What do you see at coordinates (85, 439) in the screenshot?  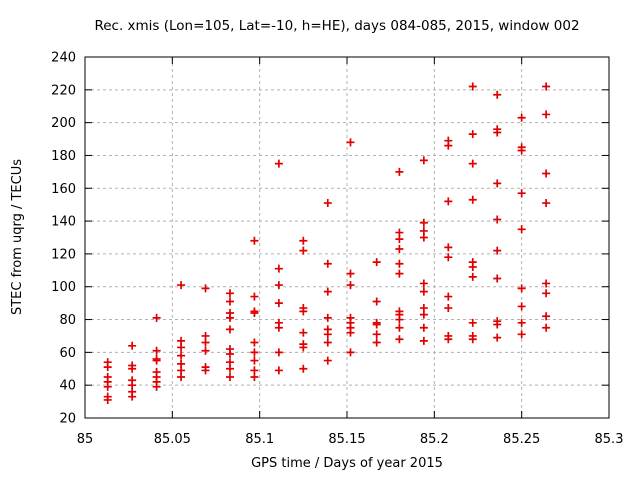 I see `x-tick-label: 85` at bounding box center [85, 439].